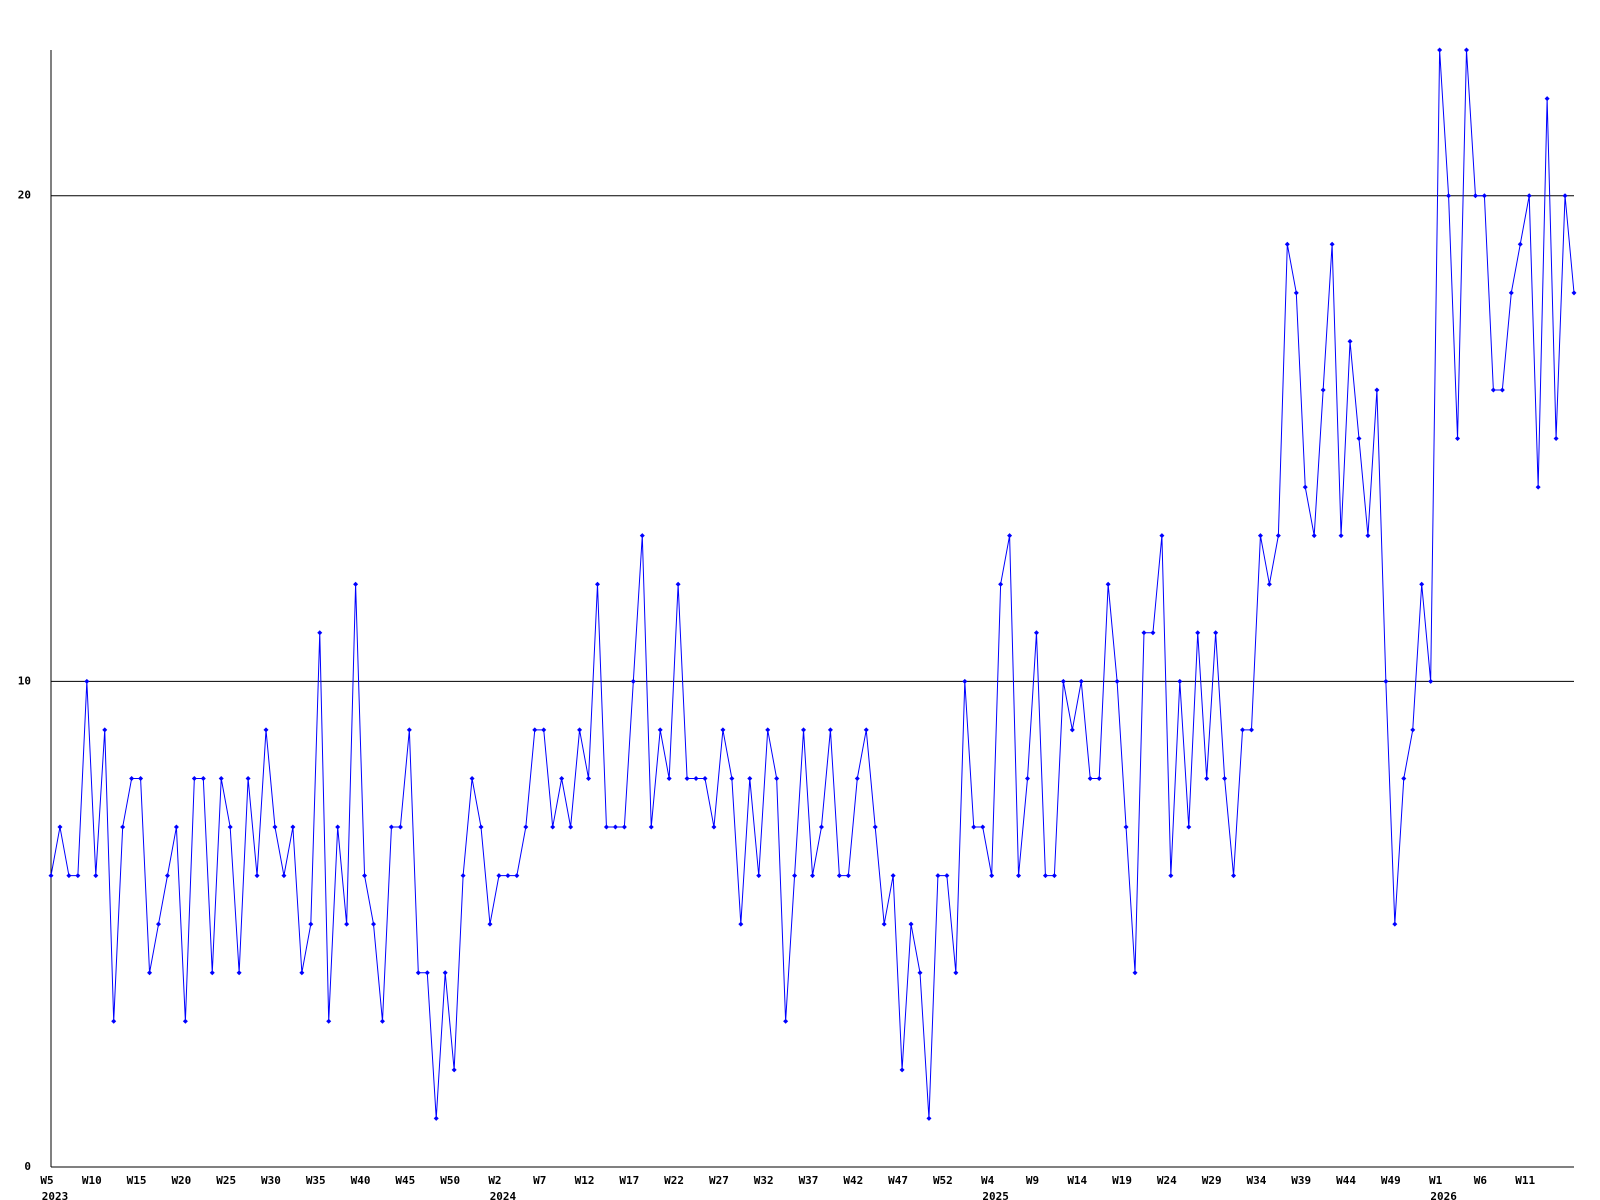  I want to click on x-tick-label: W2, so click(494, 1180).